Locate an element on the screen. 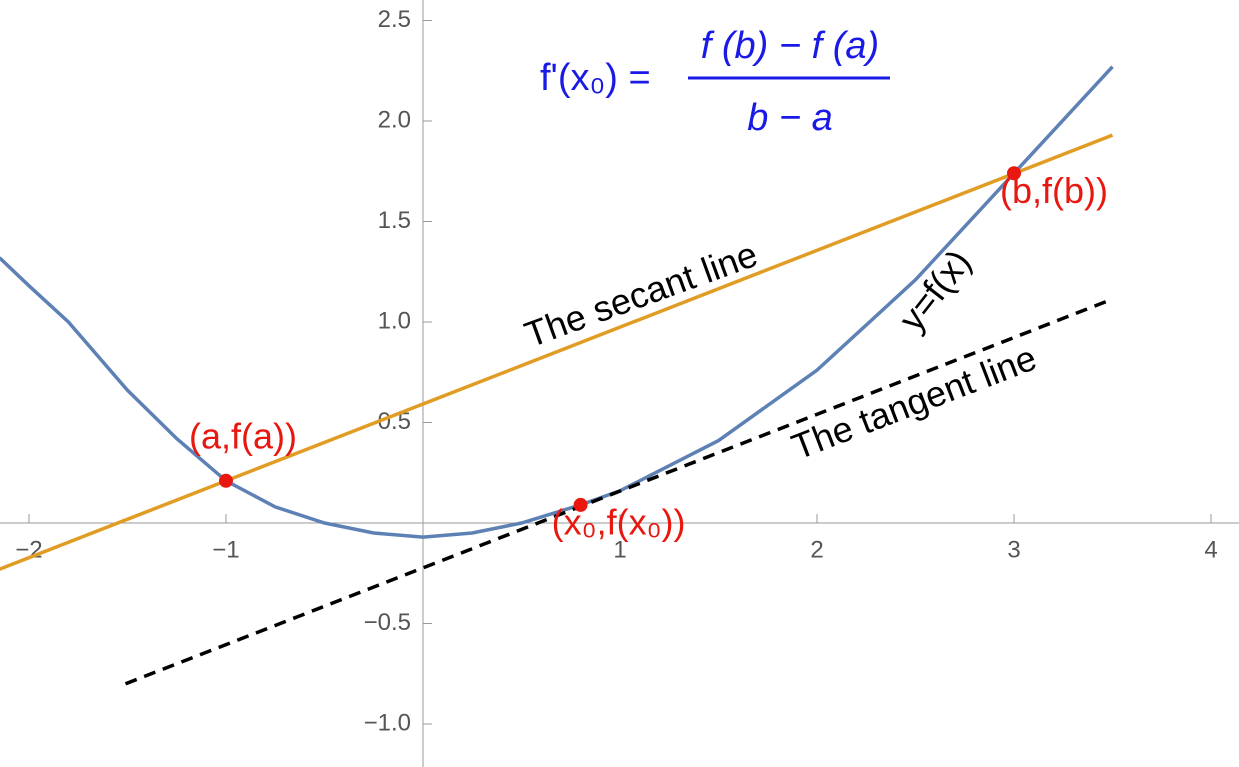 The width and height of the screenshot is (1239, 767). y-tick-label: 2.0 is located at coordinates (394, 119).